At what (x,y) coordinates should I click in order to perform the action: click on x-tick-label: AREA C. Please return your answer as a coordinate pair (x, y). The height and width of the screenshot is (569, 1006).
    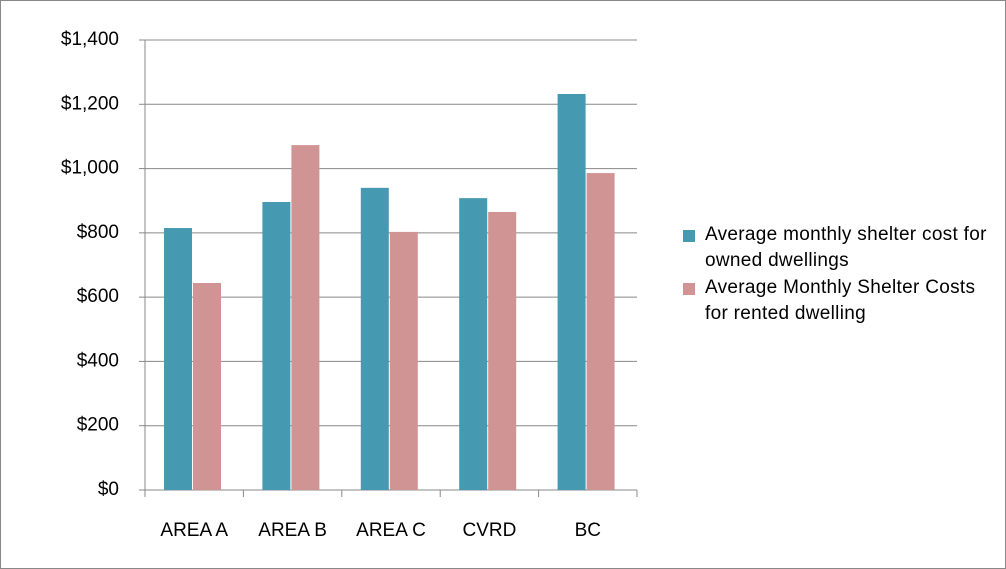
    Looking at the image, I should click on (391, 530).